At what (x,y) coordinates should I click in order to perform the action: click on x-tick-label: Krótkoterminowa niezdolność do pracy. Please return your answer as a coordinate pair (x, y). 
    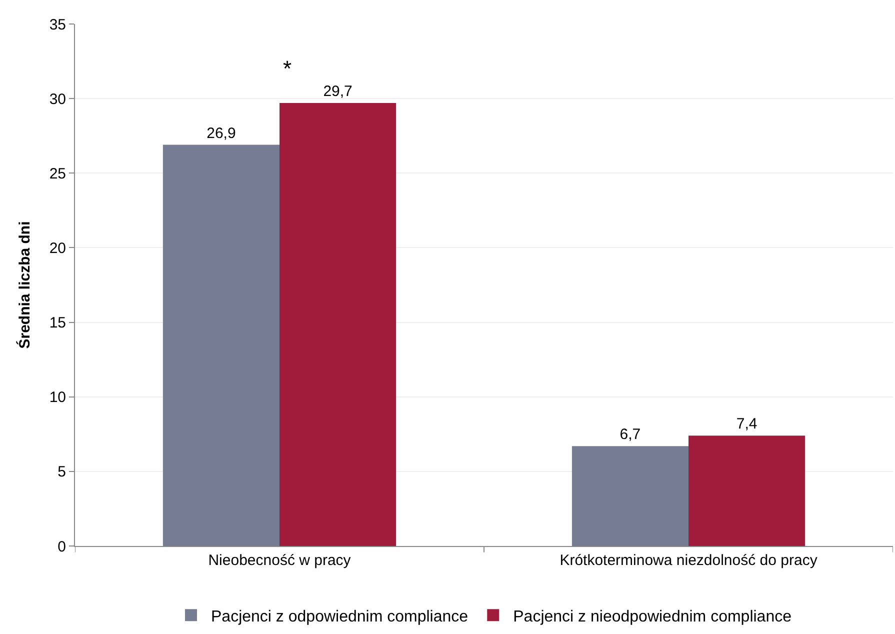
    Looking at the image, I should click on (689, 560).